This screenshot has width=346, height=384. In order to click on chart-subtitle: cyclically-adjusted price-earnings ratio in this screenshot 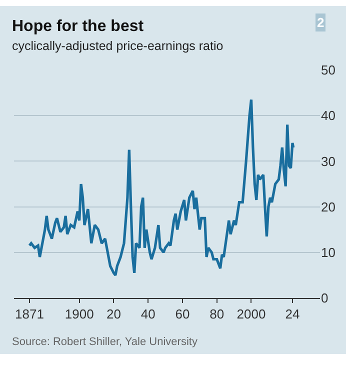, I will do `click(118, 46)`.